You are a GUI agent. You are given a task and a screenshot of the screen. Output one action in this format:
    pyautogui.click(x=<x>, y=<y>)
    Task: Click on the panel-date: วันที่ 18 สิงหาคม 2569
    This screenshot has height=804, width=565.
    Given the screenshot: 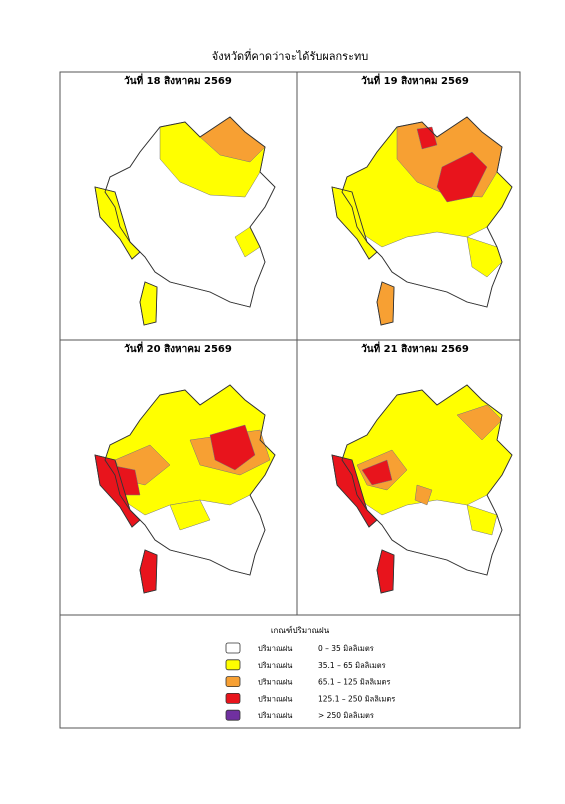 What is the action you would take?
    pyautogui.click(x=178, y=80)
    